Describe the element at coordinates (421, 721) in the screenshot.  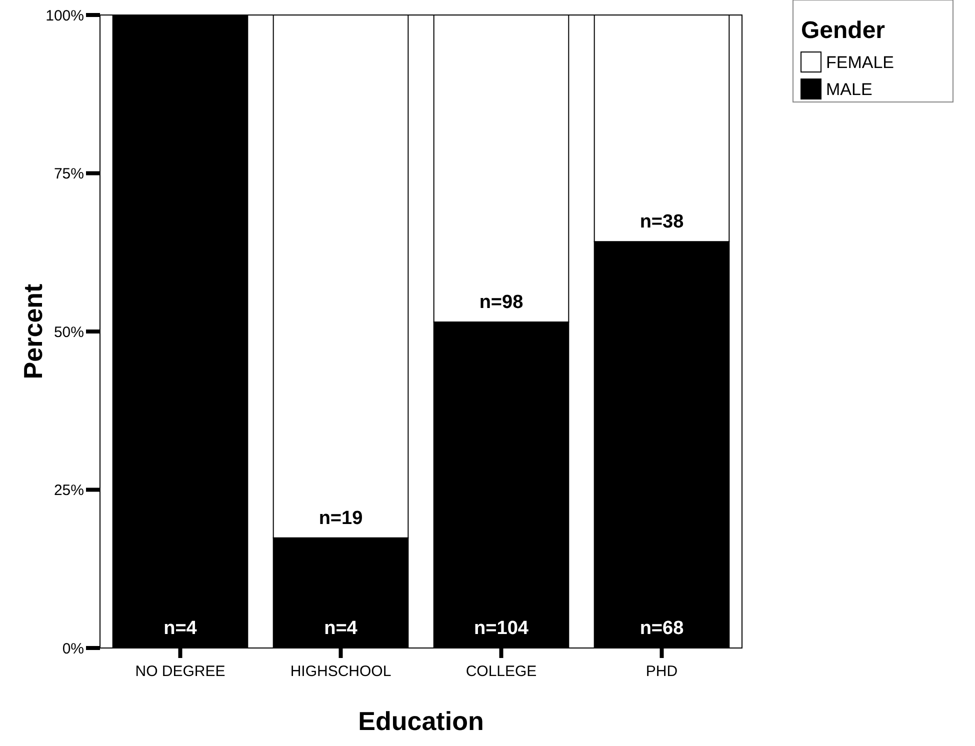
I see `x-axis-title: Education` at that location.